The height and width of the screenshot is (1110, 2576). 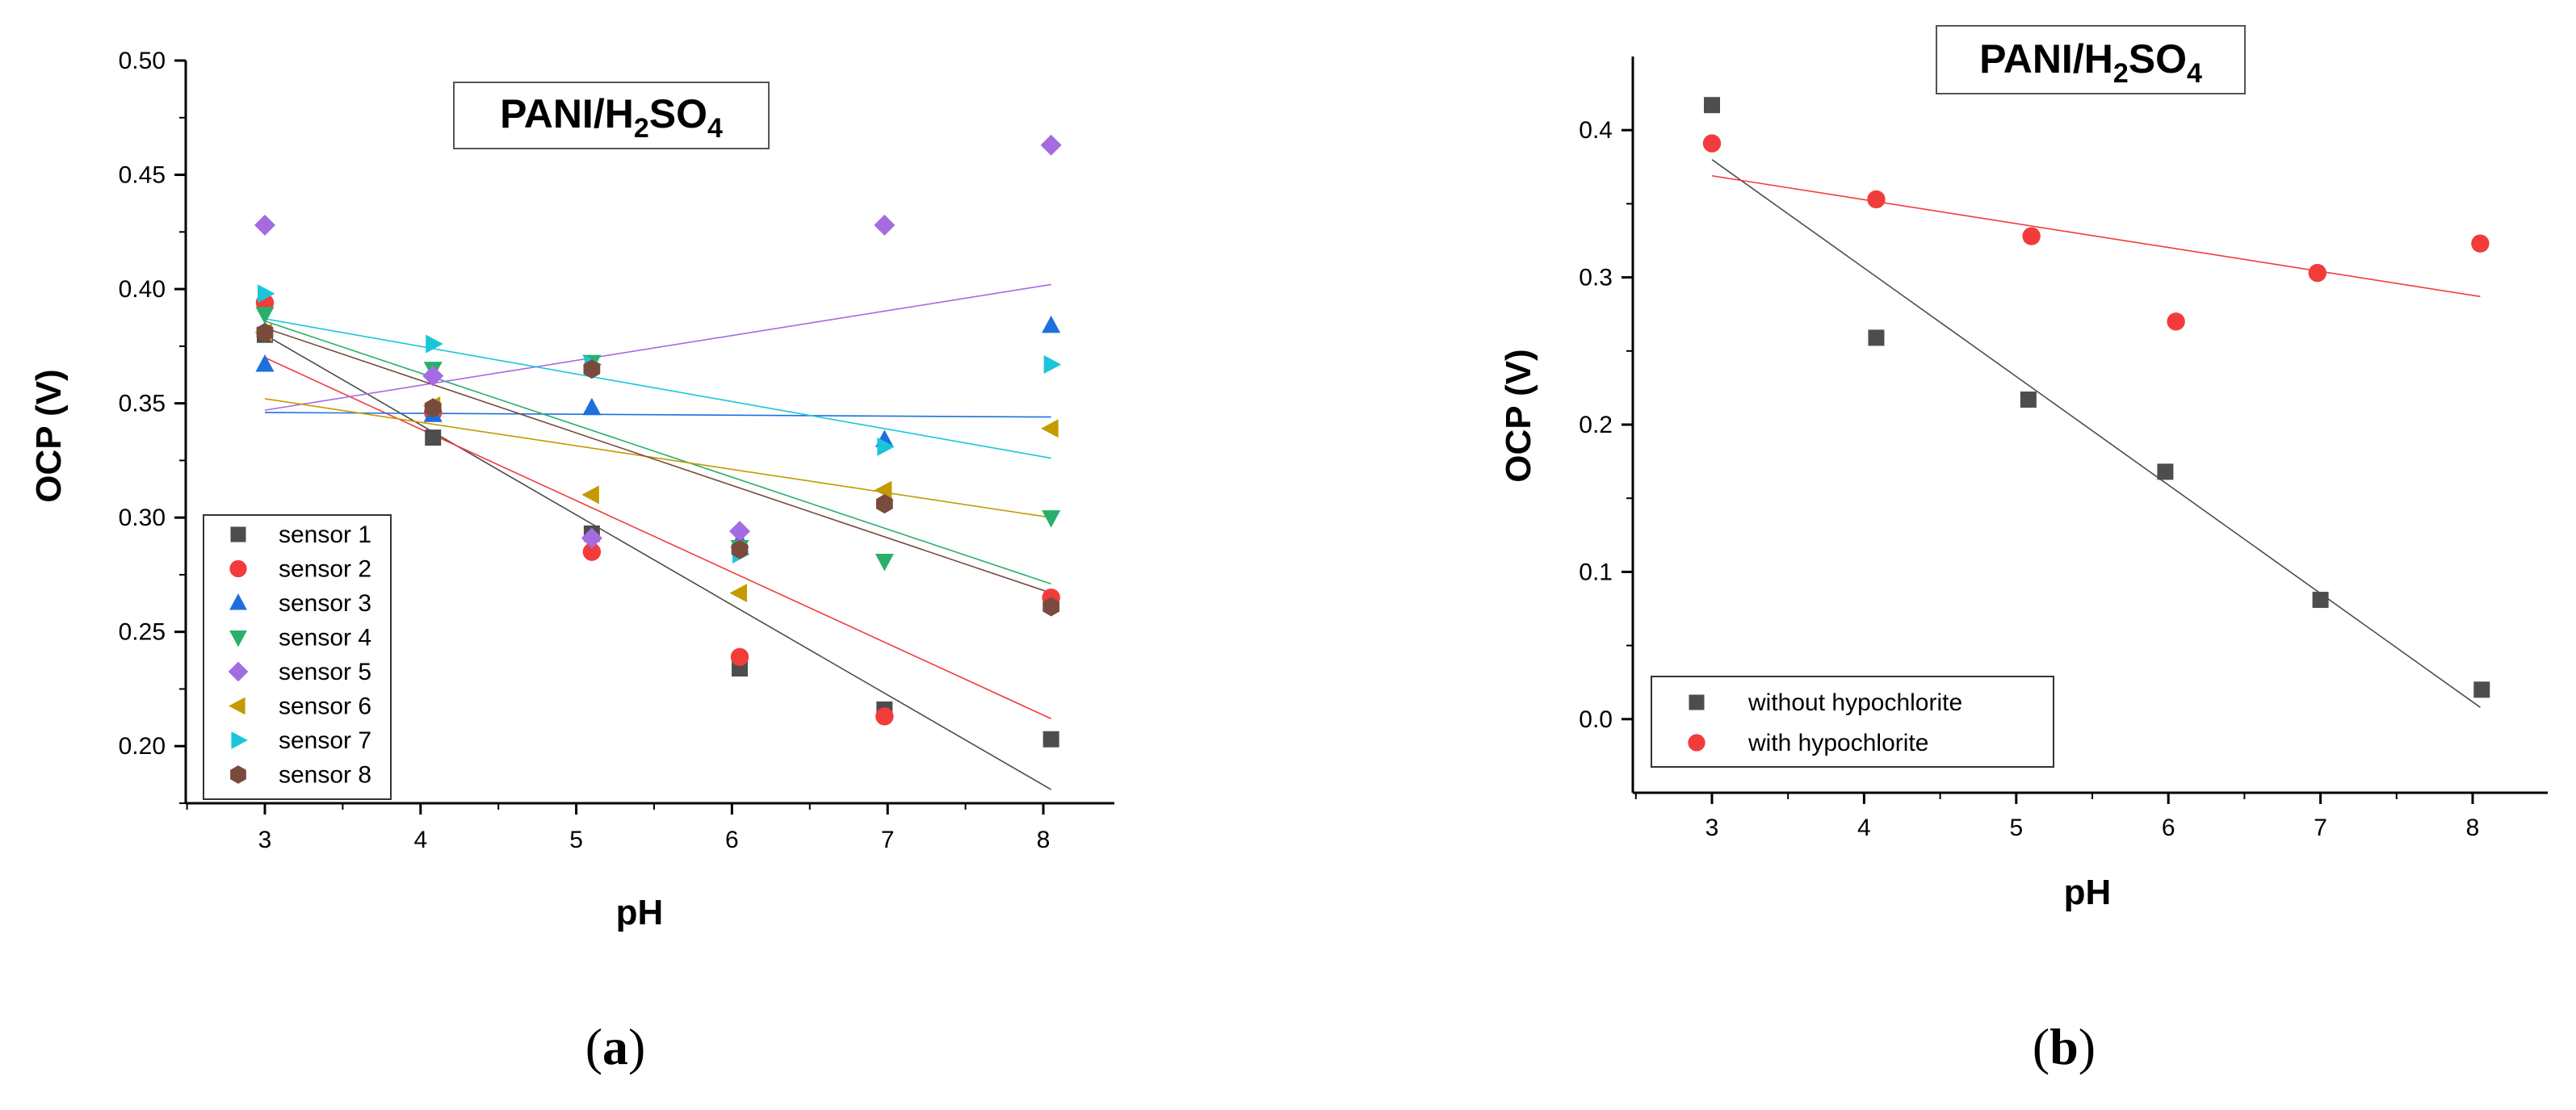 What do you see at coordinates (888, 840) in the screenshot?
I see `panel-a-x-tick-label: 7` at bounding box center [888, 840].